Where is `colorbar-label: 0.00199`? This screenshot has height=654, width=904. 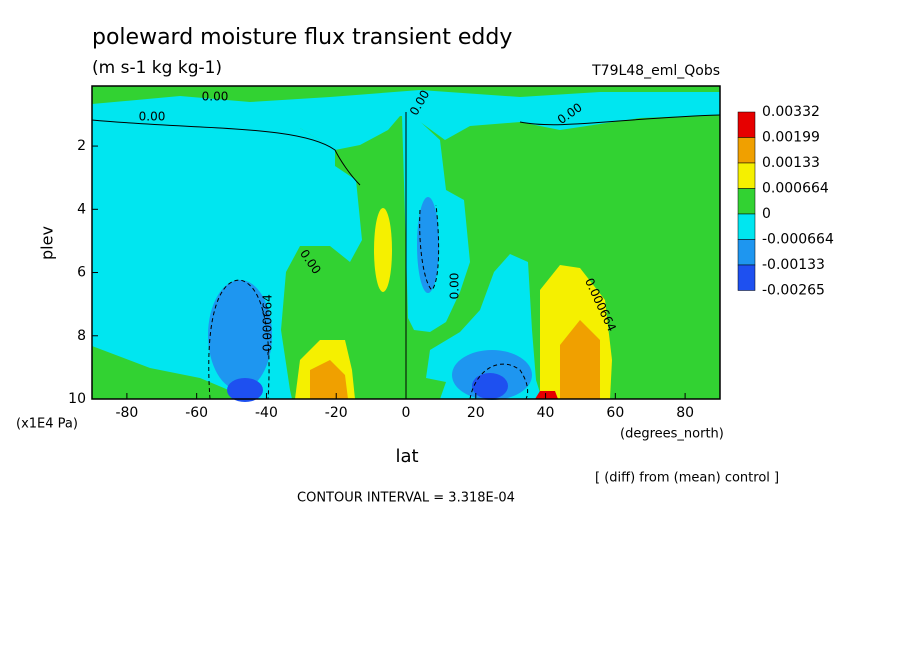 colorbar-label: 0.00199 is located at coordinates (791, 138).